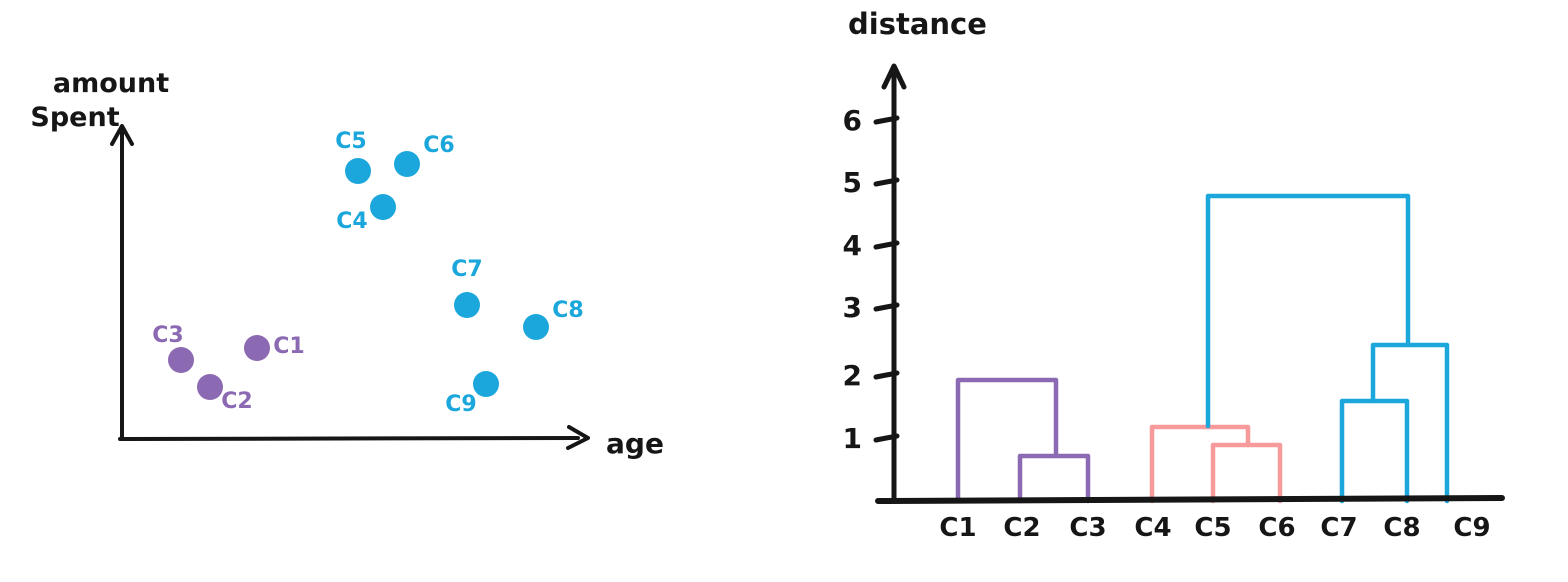 This screenshot has height=582, width=1568. Describe the element at coordinates (1276, 528) in the screenshot. I see `leaf-label-c6: C6` at that location.